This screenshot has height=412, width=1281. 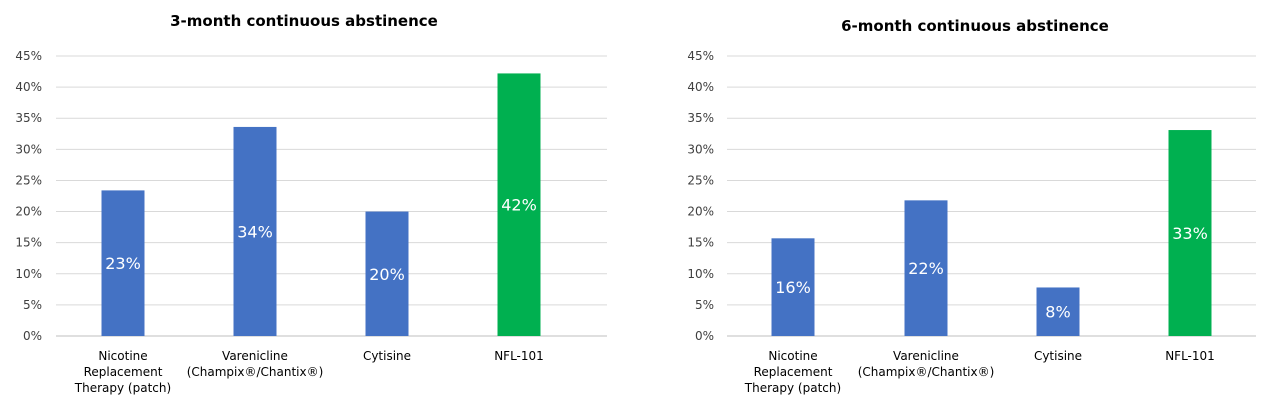 I want to click on data-label: 42%, so click(x=519, y=205).